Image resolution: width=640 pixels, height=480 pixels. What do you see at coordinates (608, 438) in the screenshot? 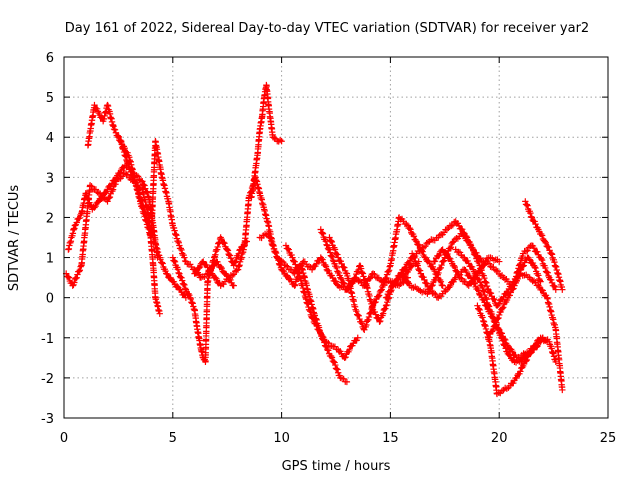
I see `x-tick-label: 25` at bounding box center [608, 438].